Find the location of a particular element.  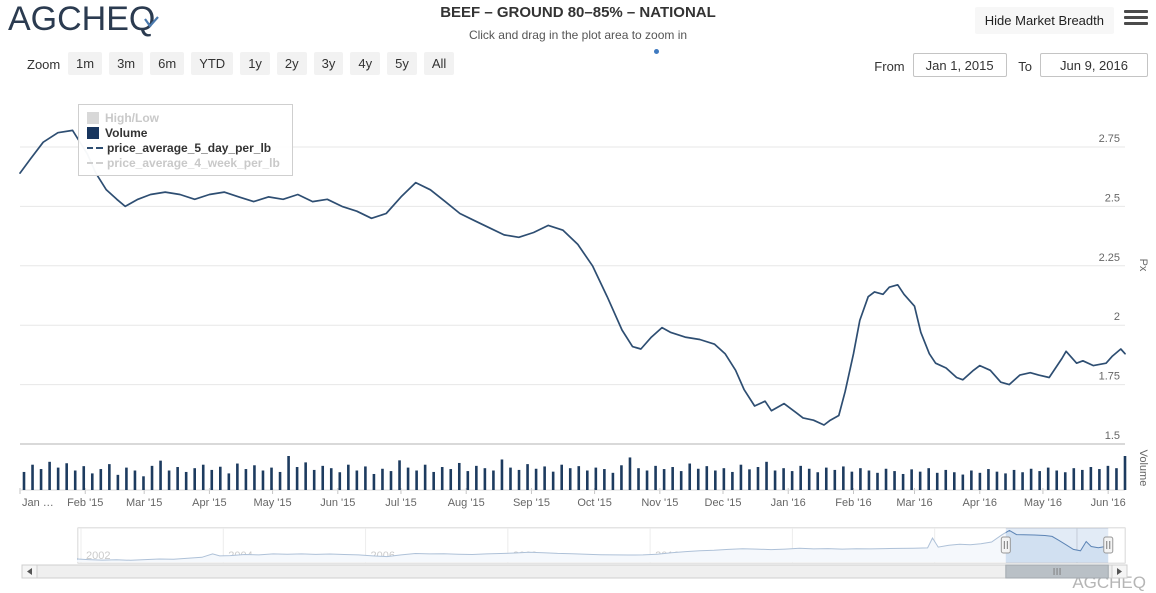

zoom-button-all: All is located at coordinates (439, 63).